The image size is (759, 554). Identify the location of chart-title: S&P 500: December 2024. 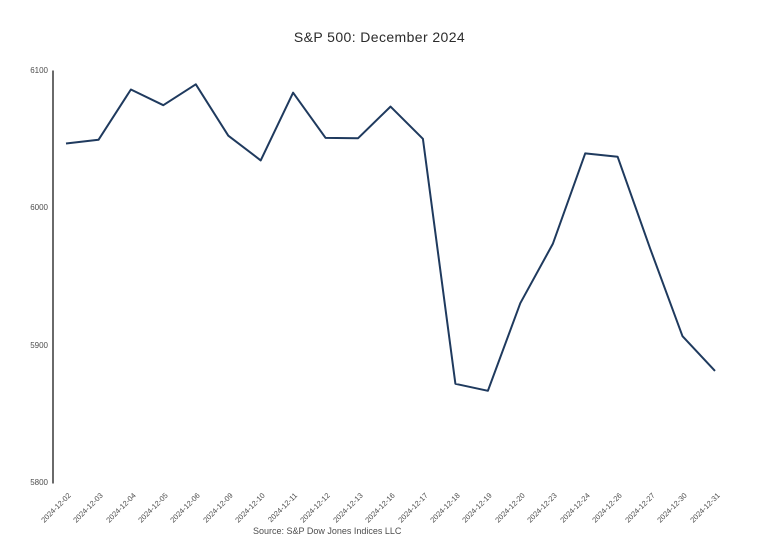
(379, 37).